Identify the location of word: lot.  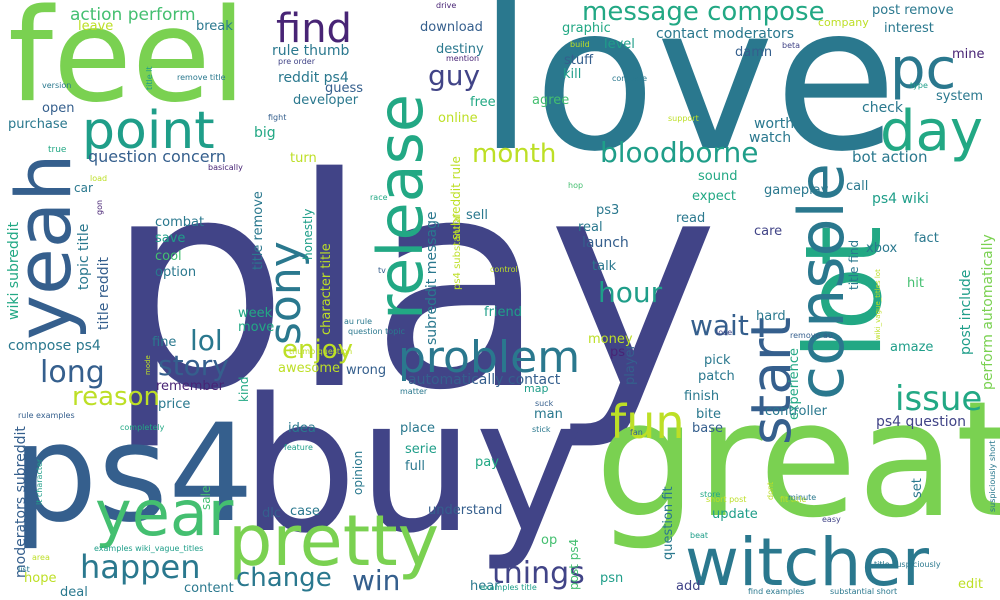
(844, 292).